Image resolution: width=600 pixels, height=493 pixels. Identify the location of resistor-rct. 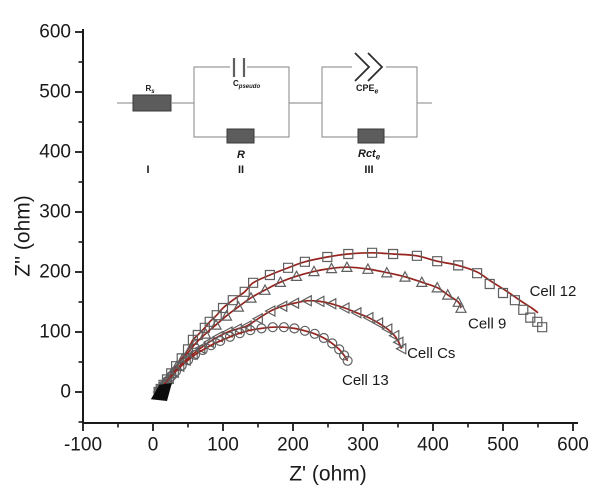
(371, 136).